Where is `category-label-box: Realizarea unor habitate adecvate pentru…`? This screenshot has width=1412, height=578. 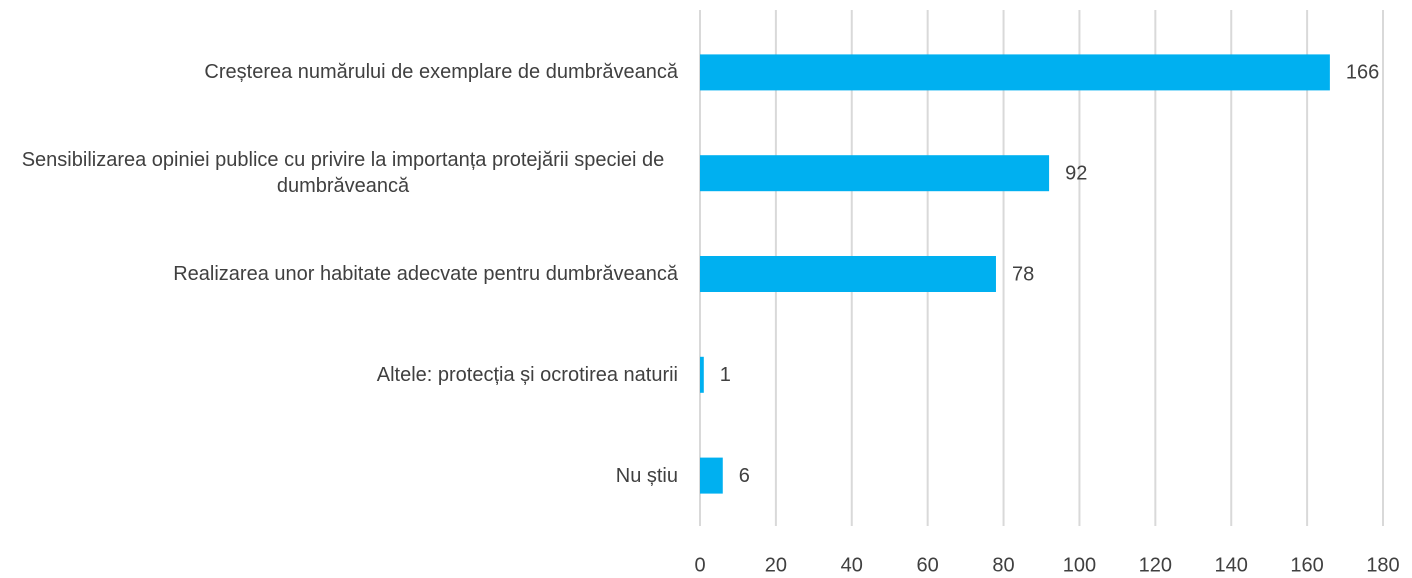 category-label-box: Realizarea unor habitate adecvate pentru… is located at coordinates (339, 274).